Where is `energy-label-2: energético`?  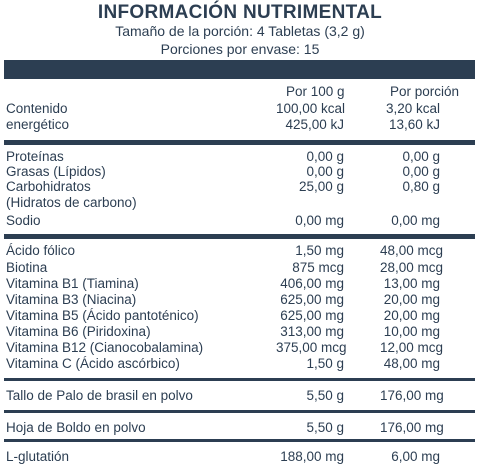 energy-label-2: energético is located at coordinates (38, 124).